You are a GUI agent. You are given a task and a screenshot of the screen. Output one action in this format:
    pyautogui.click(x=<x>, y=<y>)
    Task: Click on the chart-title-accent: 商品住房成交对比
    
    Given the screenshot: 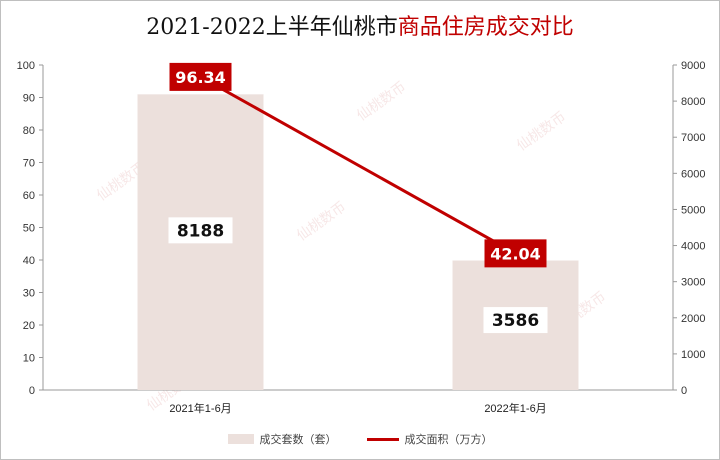 What is the action you would take?
    pyautogui.click(x=485, y=27)
    